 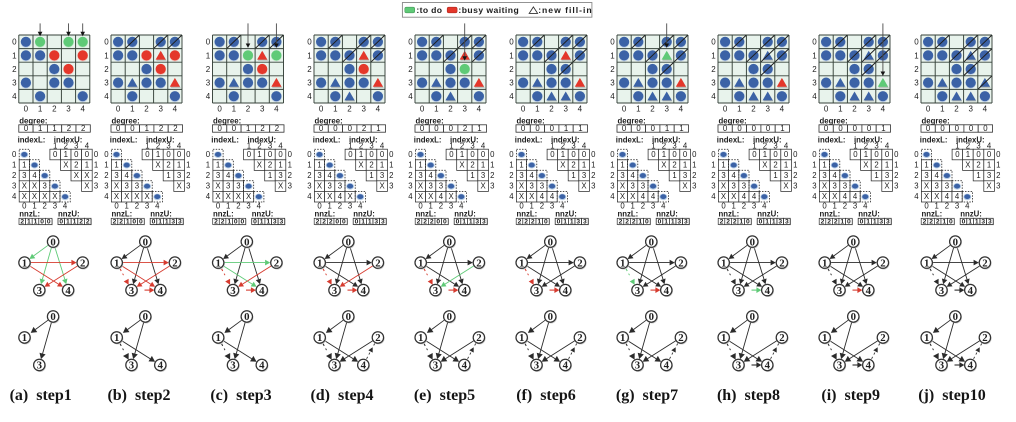 What do you see at coordinates (830, 213) in the screenshot?
I see `svg-text: nnzL:` at bounding box center [830, 213].